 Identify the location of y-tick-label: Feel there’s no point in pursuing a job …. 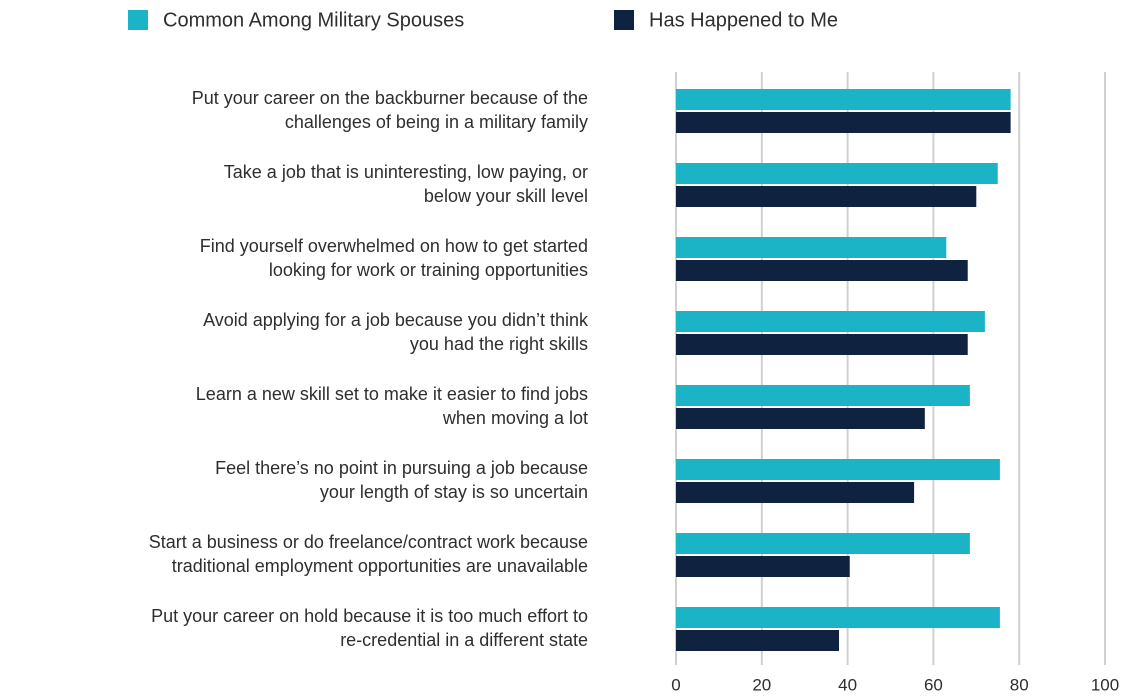
(401, 468).